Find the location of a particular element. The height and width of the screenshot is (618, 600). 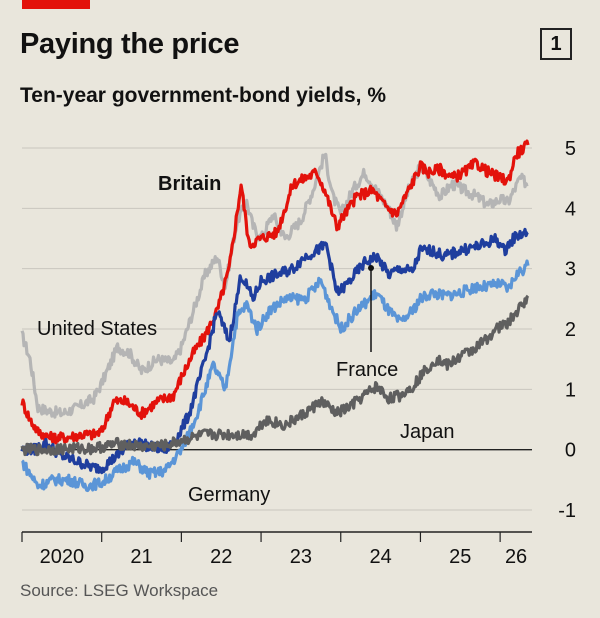

annotation-label: United States is located at coordinates (97, 329).